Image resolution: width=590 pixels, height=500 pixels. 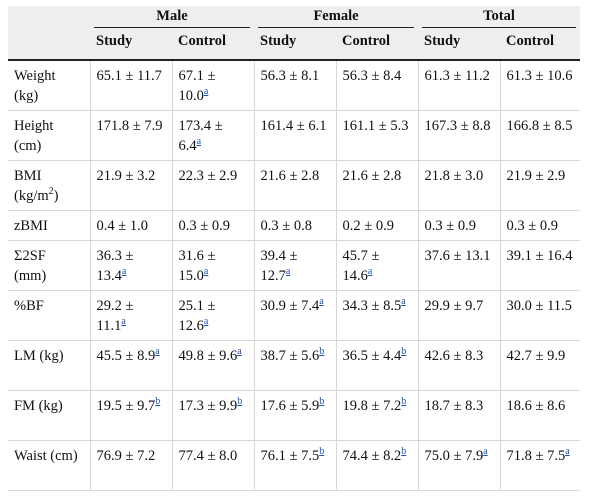 I want to click on row-label-main: LM (kg), so click(x=39, y=356).